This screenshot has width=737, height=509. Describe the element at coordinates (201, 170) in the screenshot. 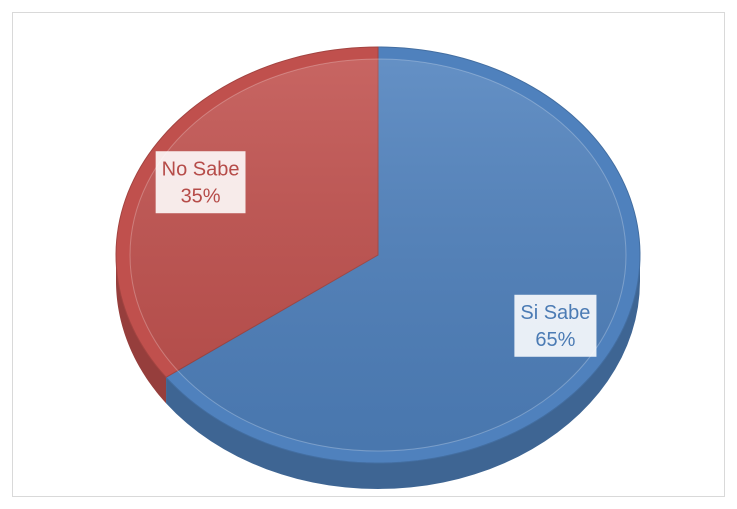

I see `data-label-category: No Sabe` at that location.